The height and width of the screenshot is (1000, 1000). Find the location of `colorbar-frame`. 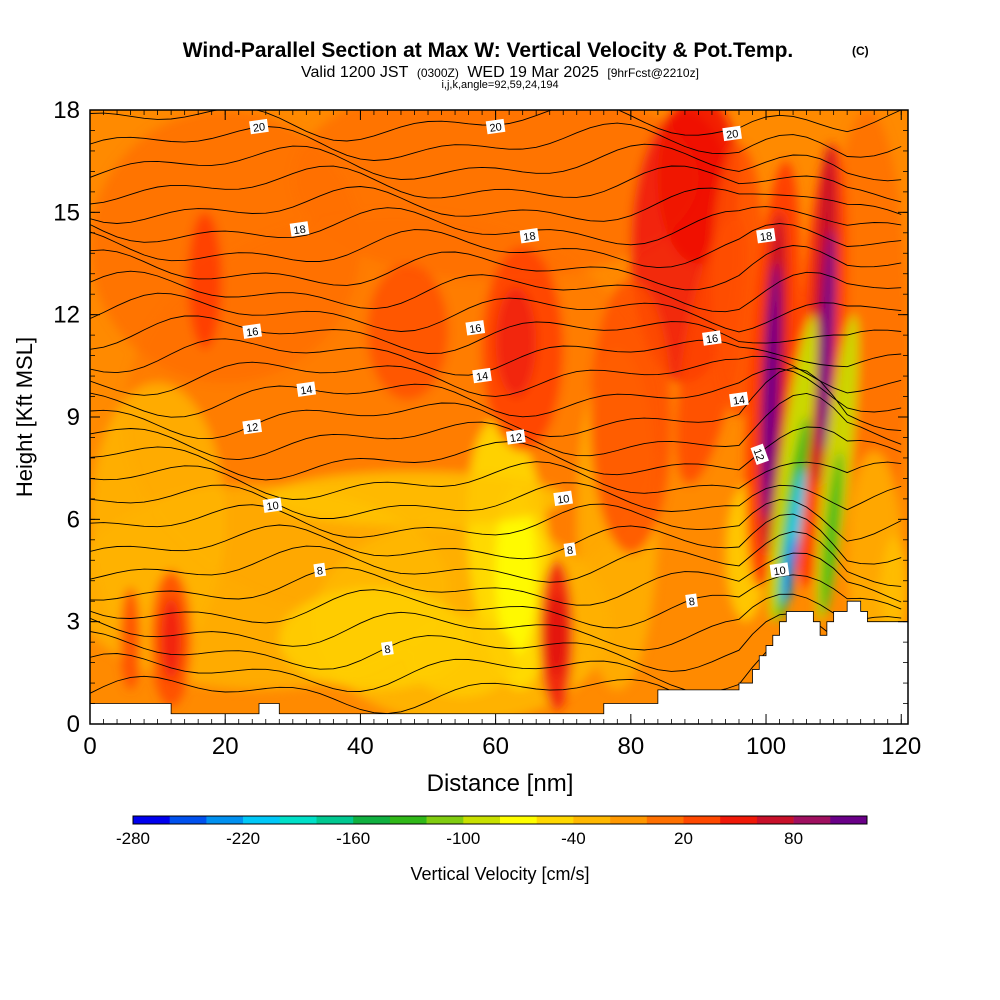

colorbar-frame is located at coordinates (500, 820).